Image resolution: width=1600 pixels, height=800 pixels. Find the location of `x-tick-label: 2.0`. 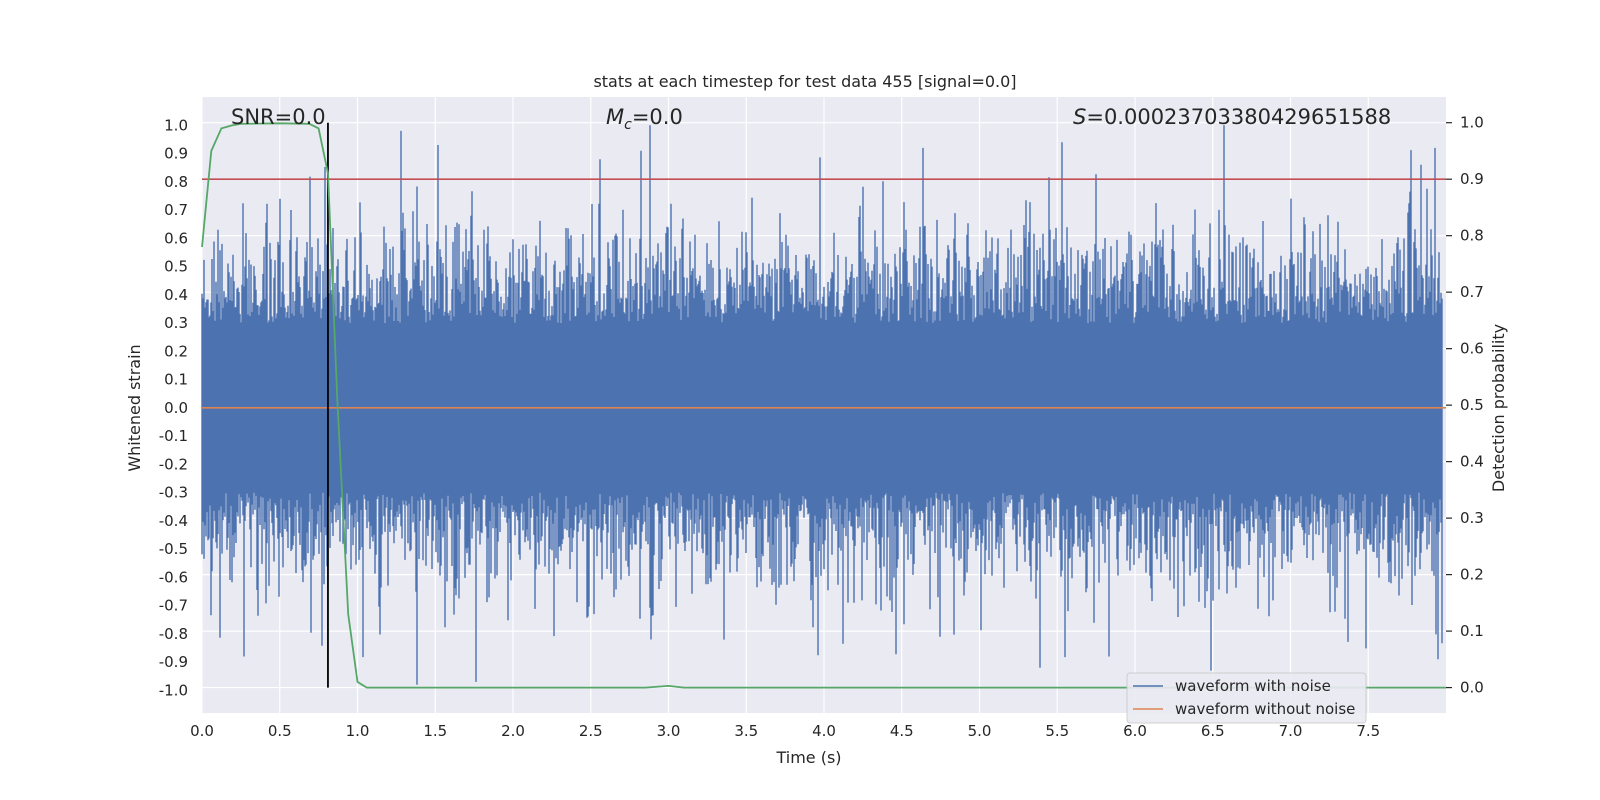

x-tick-label: 2.0 is located at coordinates (513, 731).